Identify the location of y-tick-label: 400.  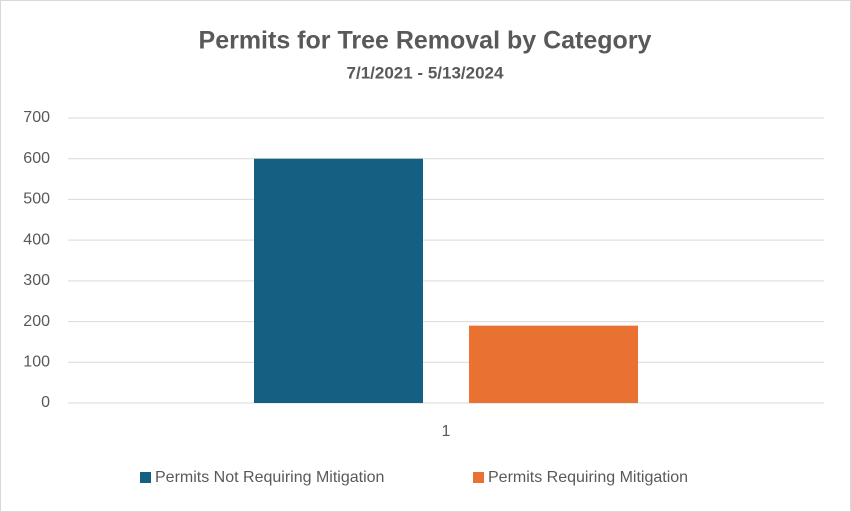
(36, 239).